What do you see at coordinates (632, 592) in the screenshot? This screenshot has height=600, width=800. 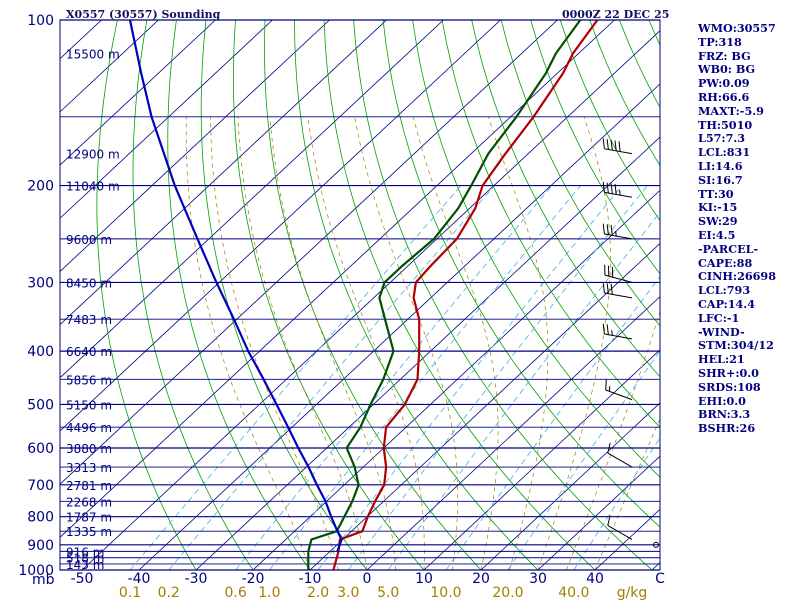 I see `mixing-ratio-unit-label: g/kg` at bounding box center [632, 592].